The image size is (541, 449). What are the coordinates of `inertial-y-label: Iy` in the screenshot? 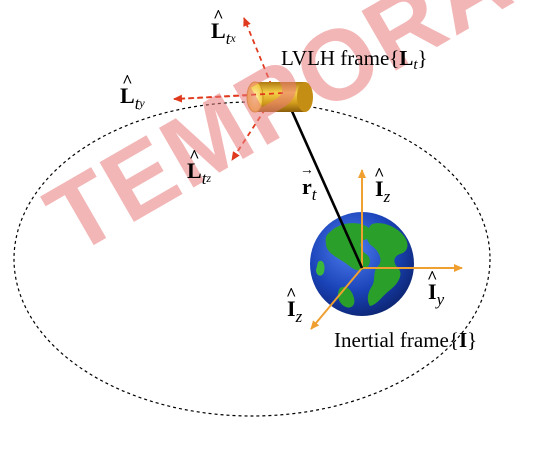 It's located at (436, 295).